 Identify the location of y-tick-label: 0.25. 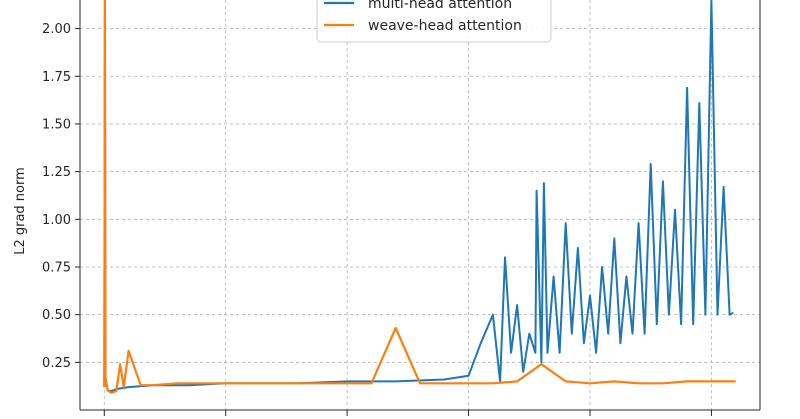
(56, 363).